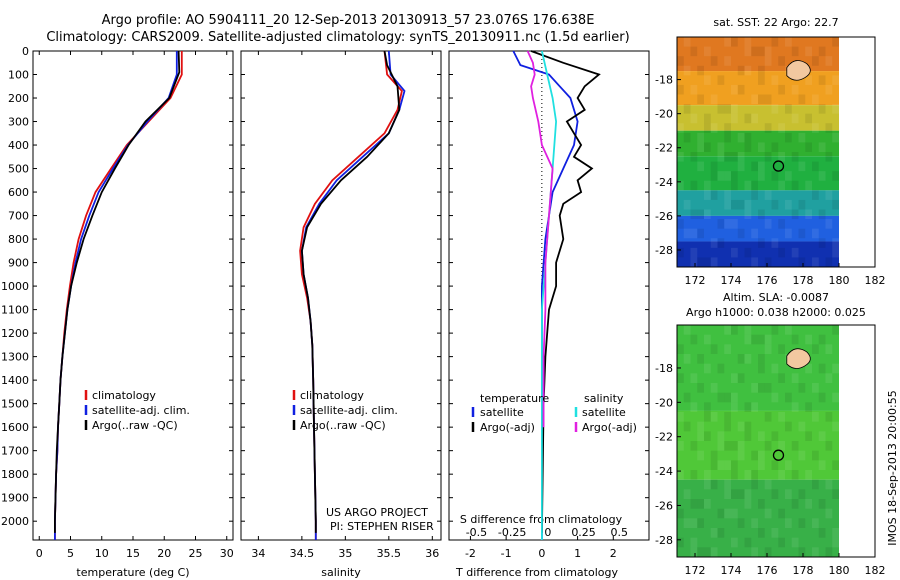 Image resolution: width=900 pixels, height=580 pixels. I want to click on series-line-argorawqc, so click(350, 291).